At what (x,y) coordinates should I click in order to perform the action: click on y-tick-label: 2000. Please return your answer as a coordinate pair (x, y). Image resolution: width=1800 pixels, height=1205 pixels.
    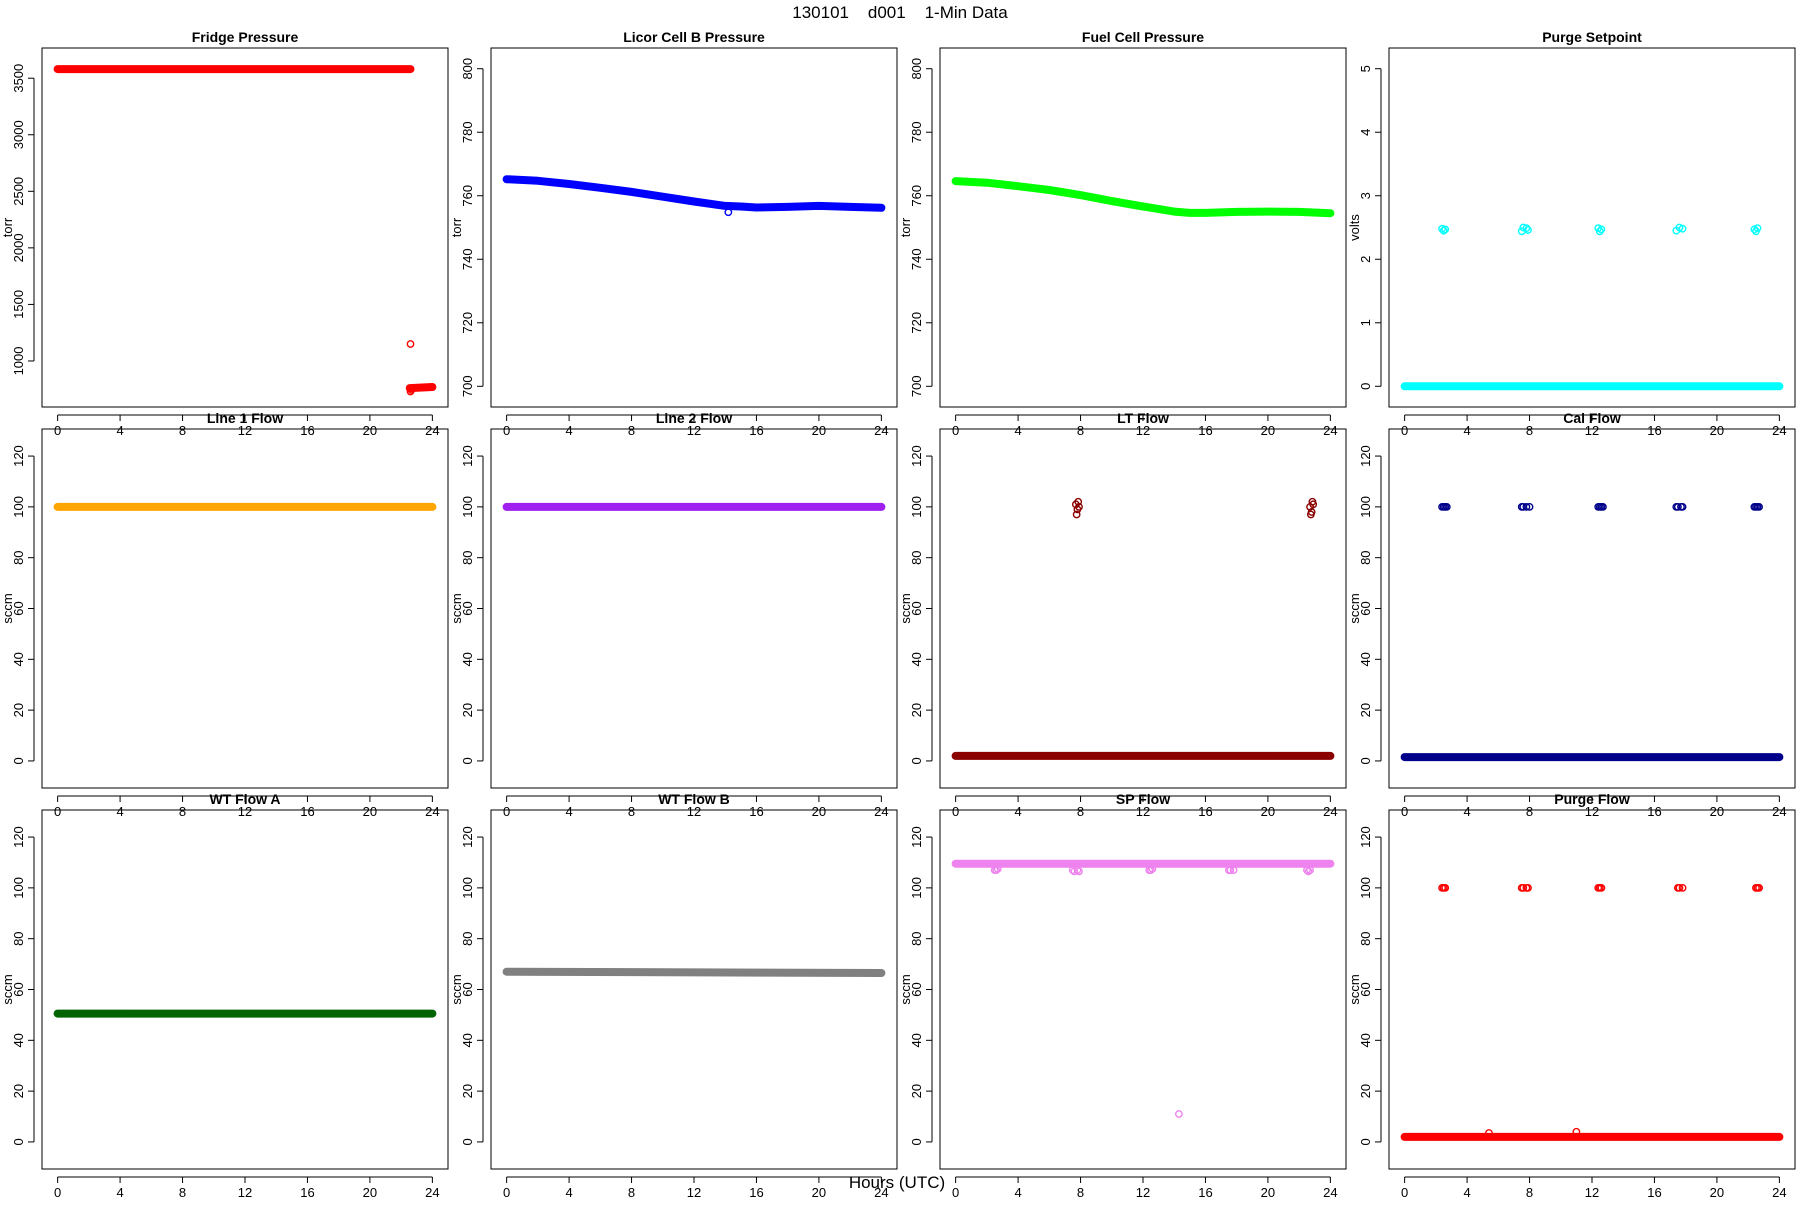
    Looking at the image, I should click on (18, 247).